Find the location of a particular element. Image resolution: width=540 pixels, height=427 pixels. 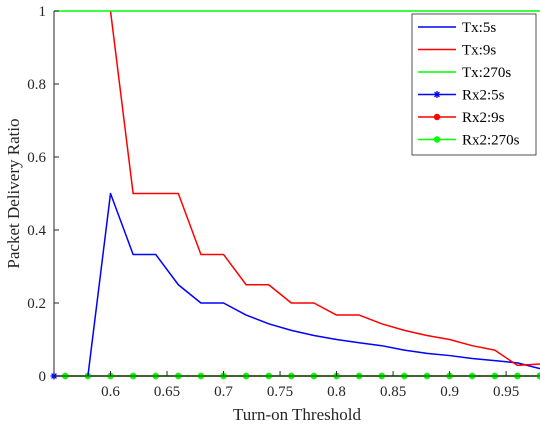

y-tick-label: 0.8 is located at coordinates (36, 85).